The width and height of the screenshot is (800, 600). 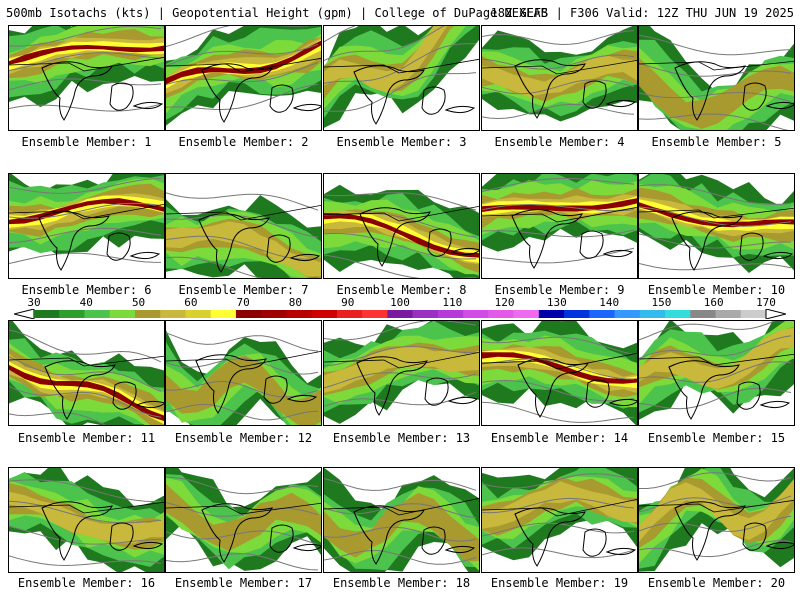 What do you see at coordinates (243, 78) in the screenshot?
I see `ensemble-member-2-map` at bounding box center [243, 78].